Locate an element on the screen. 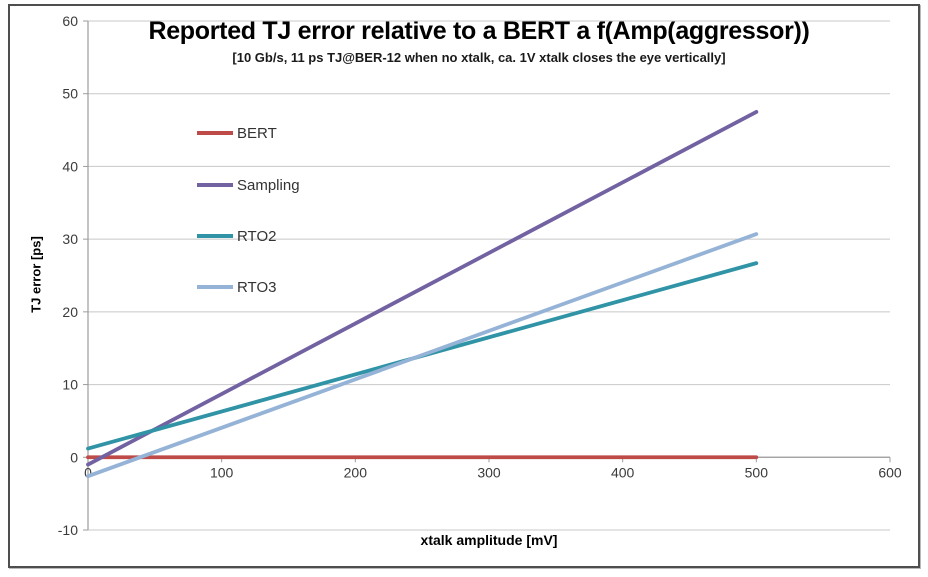 The height and width of the screenshot is (577, 928). x-tick-label: 500 is located at coordinates (757, 472).